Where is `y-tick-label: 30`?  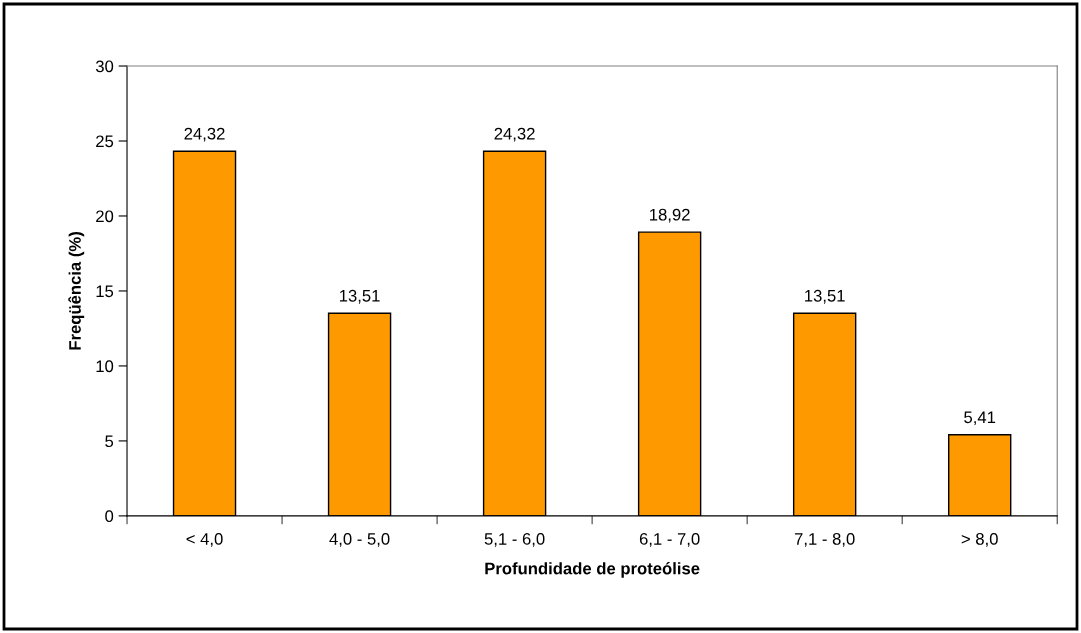
y-tick-label: 30 is located at coordinates (104, 66).